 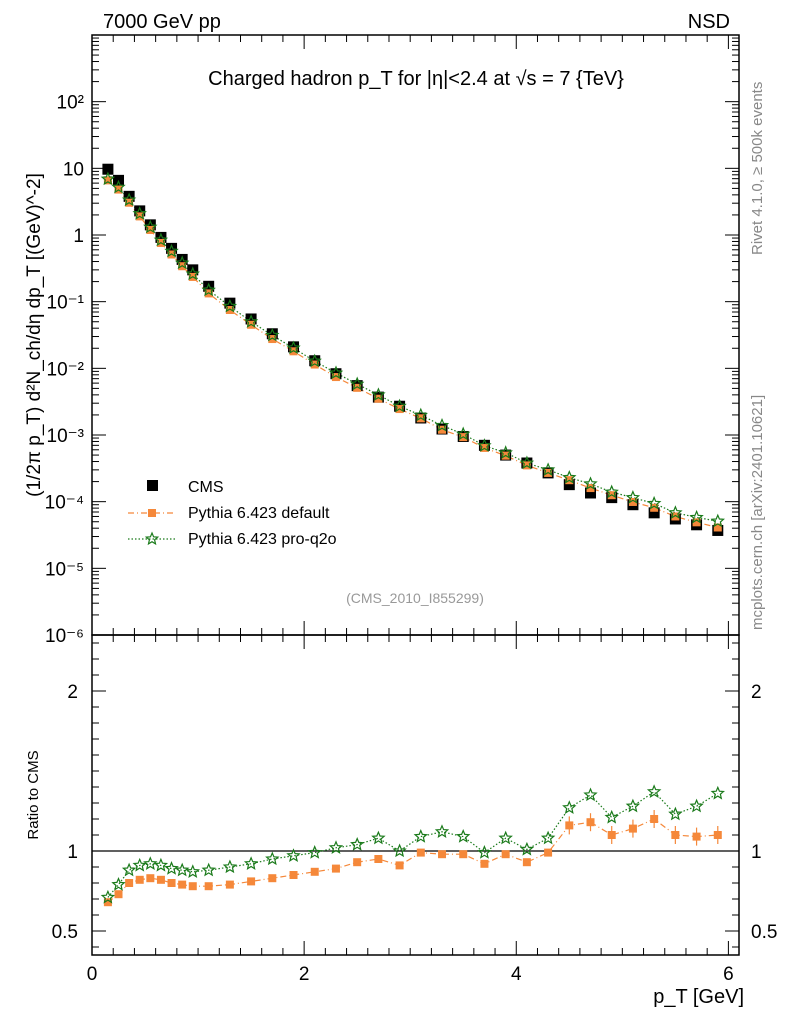 I want to click on ratio-data, so click(x=412, y=845).